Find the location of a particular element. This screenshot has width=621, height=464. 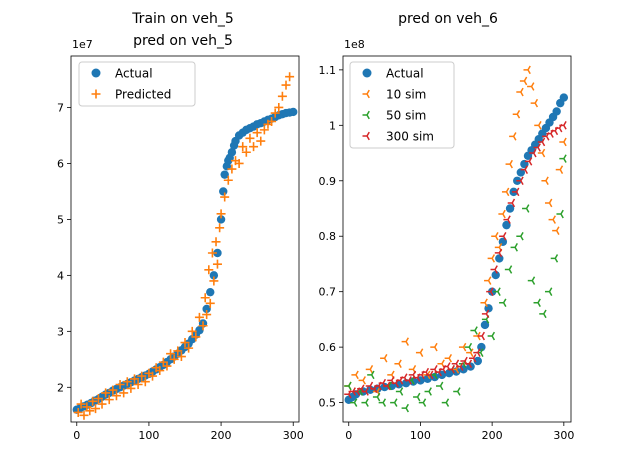

chart-right-legend-label-0: Actual is located at coordinates (405, 74).